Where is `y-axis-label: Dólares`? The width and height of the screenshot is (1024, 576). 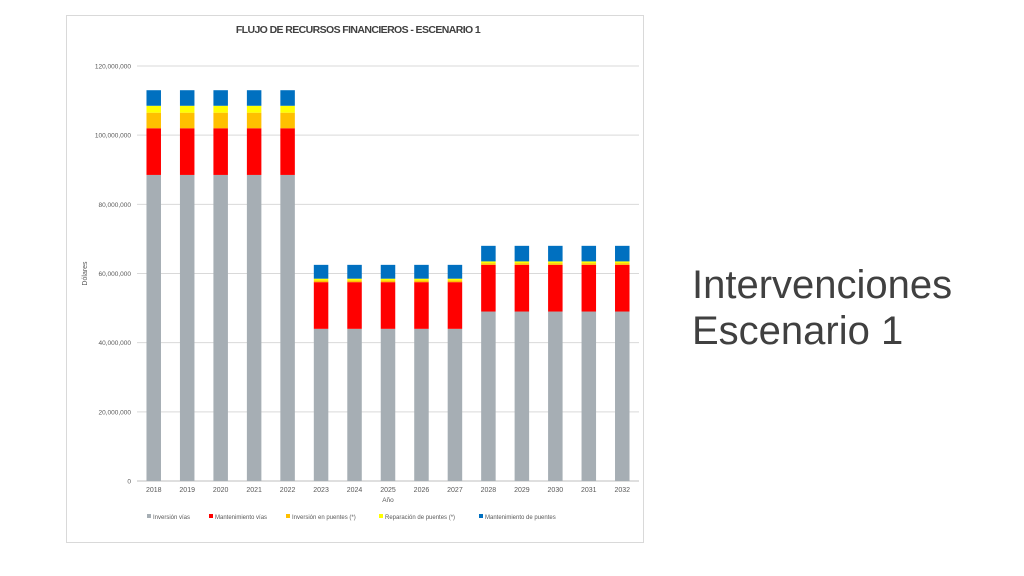
y-axis-label: Dólares is located at coordinates (85, 273).